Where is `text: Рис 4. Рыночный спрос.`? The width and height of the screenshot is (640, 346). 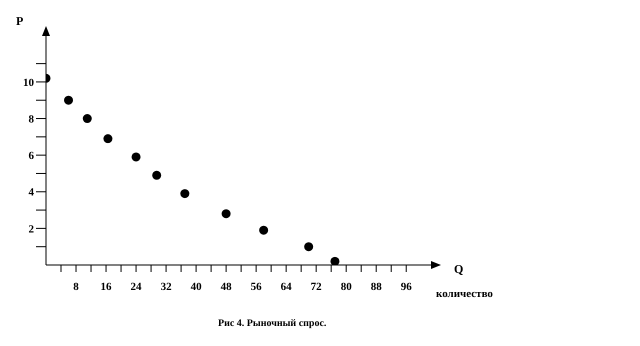 text: Рис 4. Рыночный спрос. is located at coordinates (272, 323).